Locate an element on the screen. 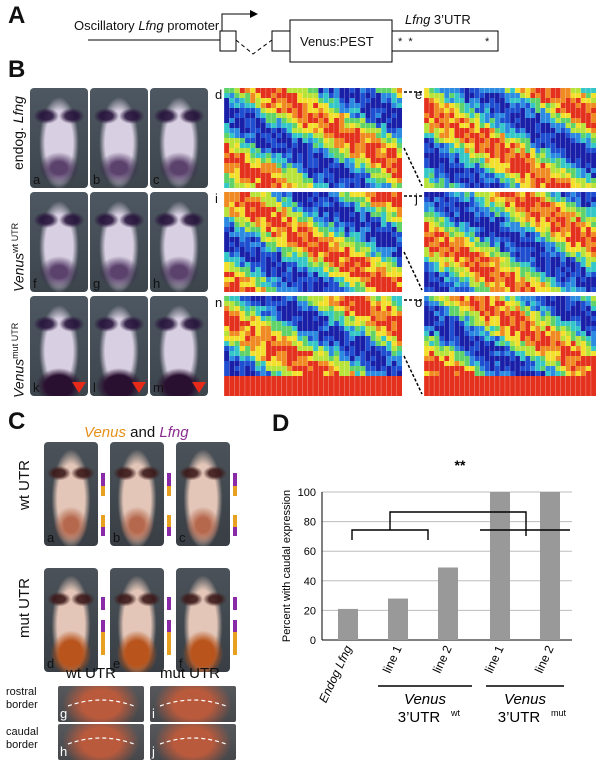  embryo-b-f is located at coordinates (59, 242).